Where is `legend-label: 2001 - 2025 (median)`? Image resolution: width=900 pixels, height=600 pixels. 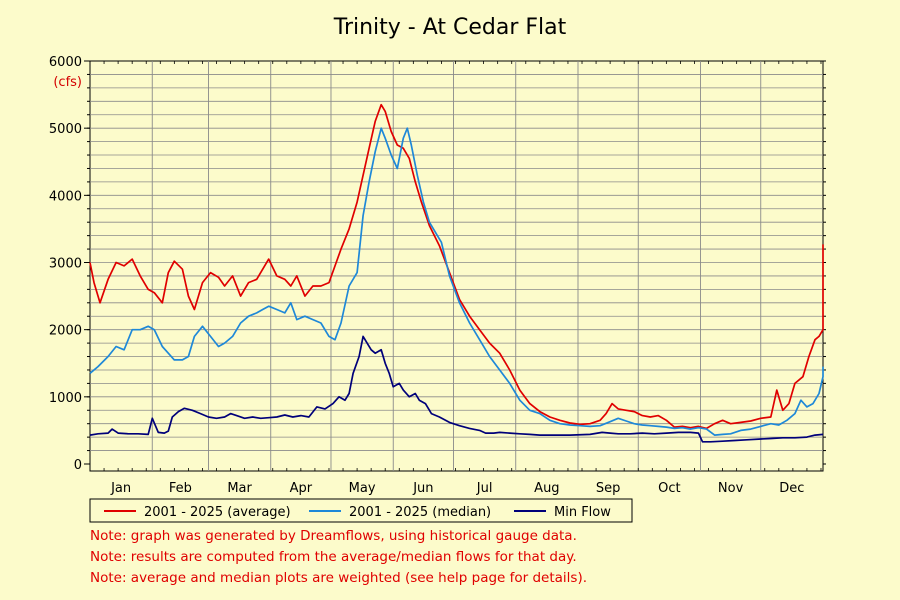
legend-label: 2001 - 2025 (median) is located at coordinates (420, 512).